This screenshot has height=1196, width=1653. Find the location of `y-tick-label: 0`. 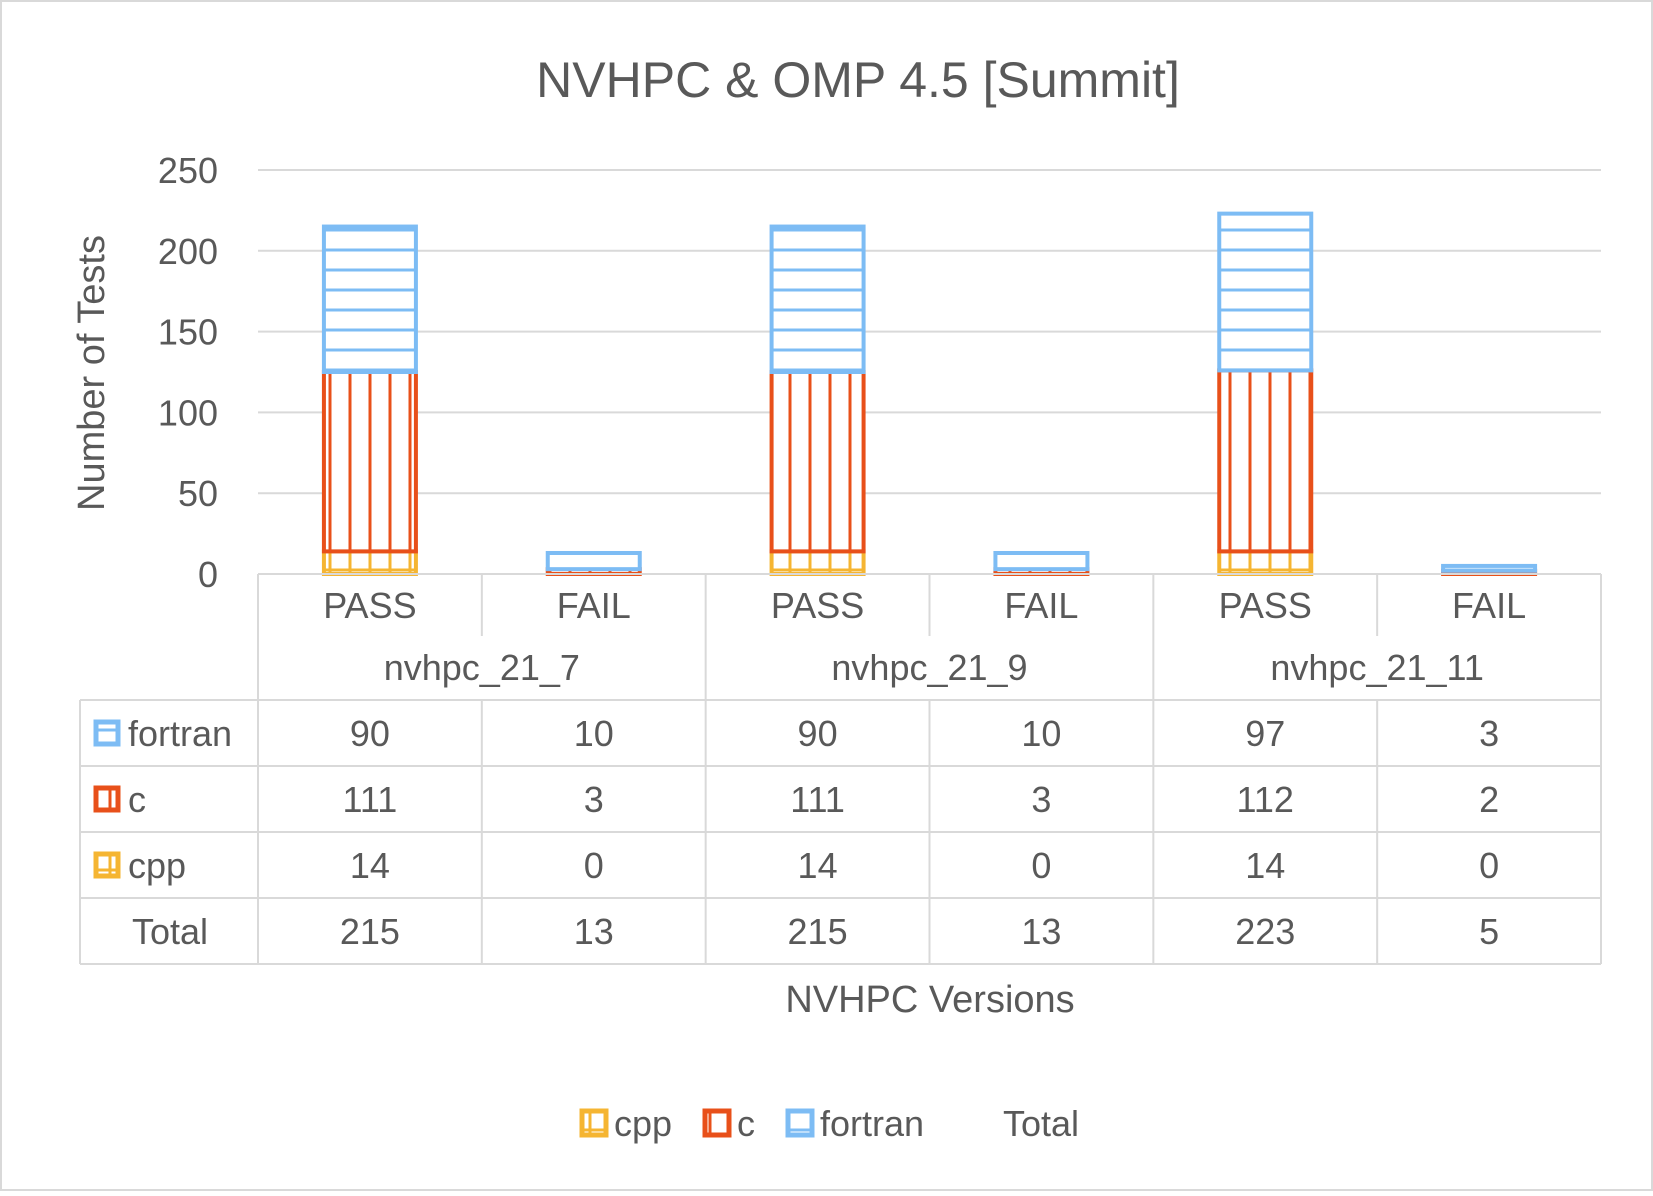

y-tick-label: 0 is located at coordinates (208, 574).